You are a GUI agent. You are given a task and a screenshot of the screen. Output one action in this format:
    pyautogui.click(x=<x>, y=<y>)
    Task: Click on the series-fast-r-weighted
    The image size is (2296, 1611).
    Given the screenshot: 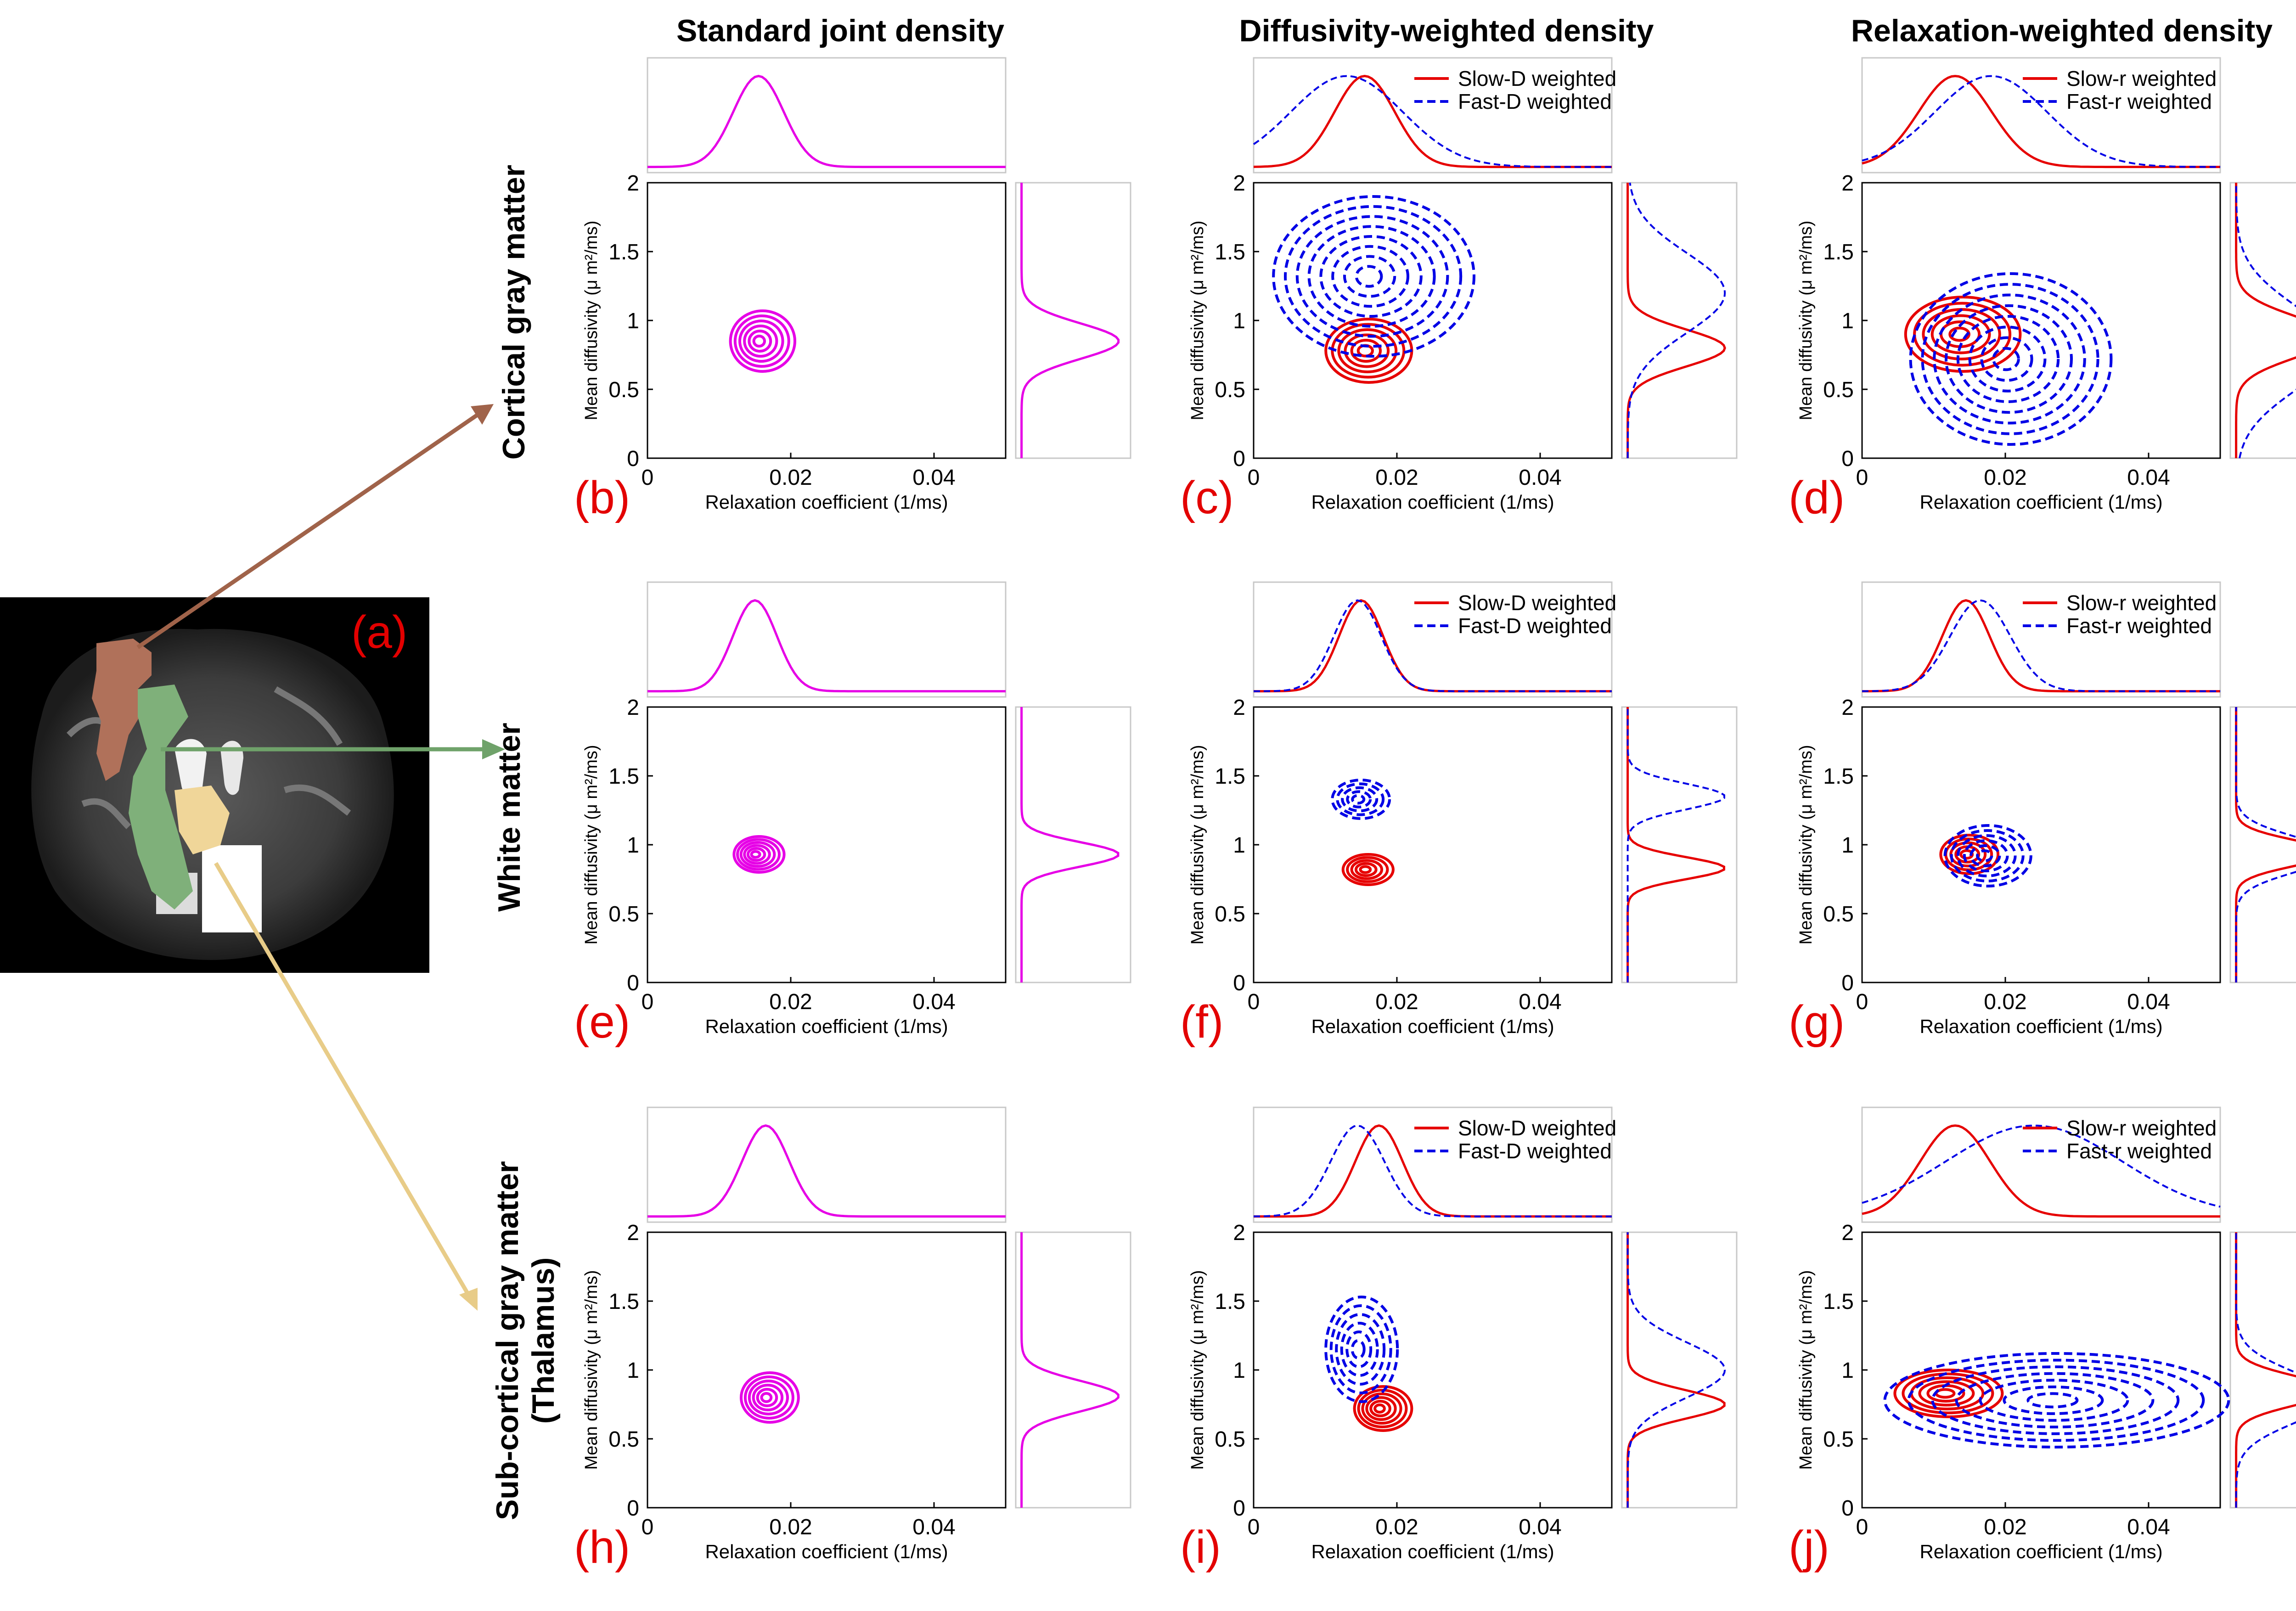 What is the action you would take?
    pyautogui.click(x=2079, y=1316)
    